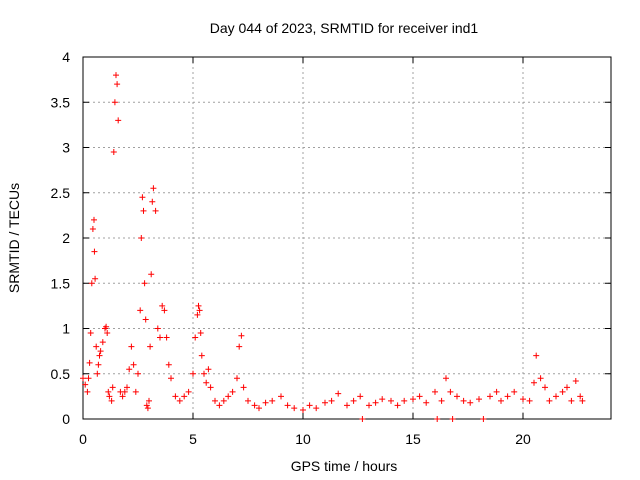  Describe the element at coordinates (413, 439) in the screenshot. I see `x-tick-label: 15` at that location.